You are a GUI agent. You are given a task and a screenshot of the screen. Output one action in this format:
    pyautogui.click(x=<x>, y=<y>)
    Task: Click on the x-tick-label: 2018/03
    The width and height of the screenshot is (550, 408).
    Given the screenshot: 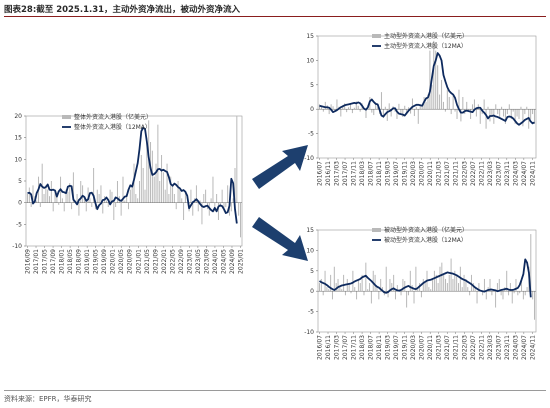 What is the action you would take?
    pyautogui.click(x=362, y=347)
    